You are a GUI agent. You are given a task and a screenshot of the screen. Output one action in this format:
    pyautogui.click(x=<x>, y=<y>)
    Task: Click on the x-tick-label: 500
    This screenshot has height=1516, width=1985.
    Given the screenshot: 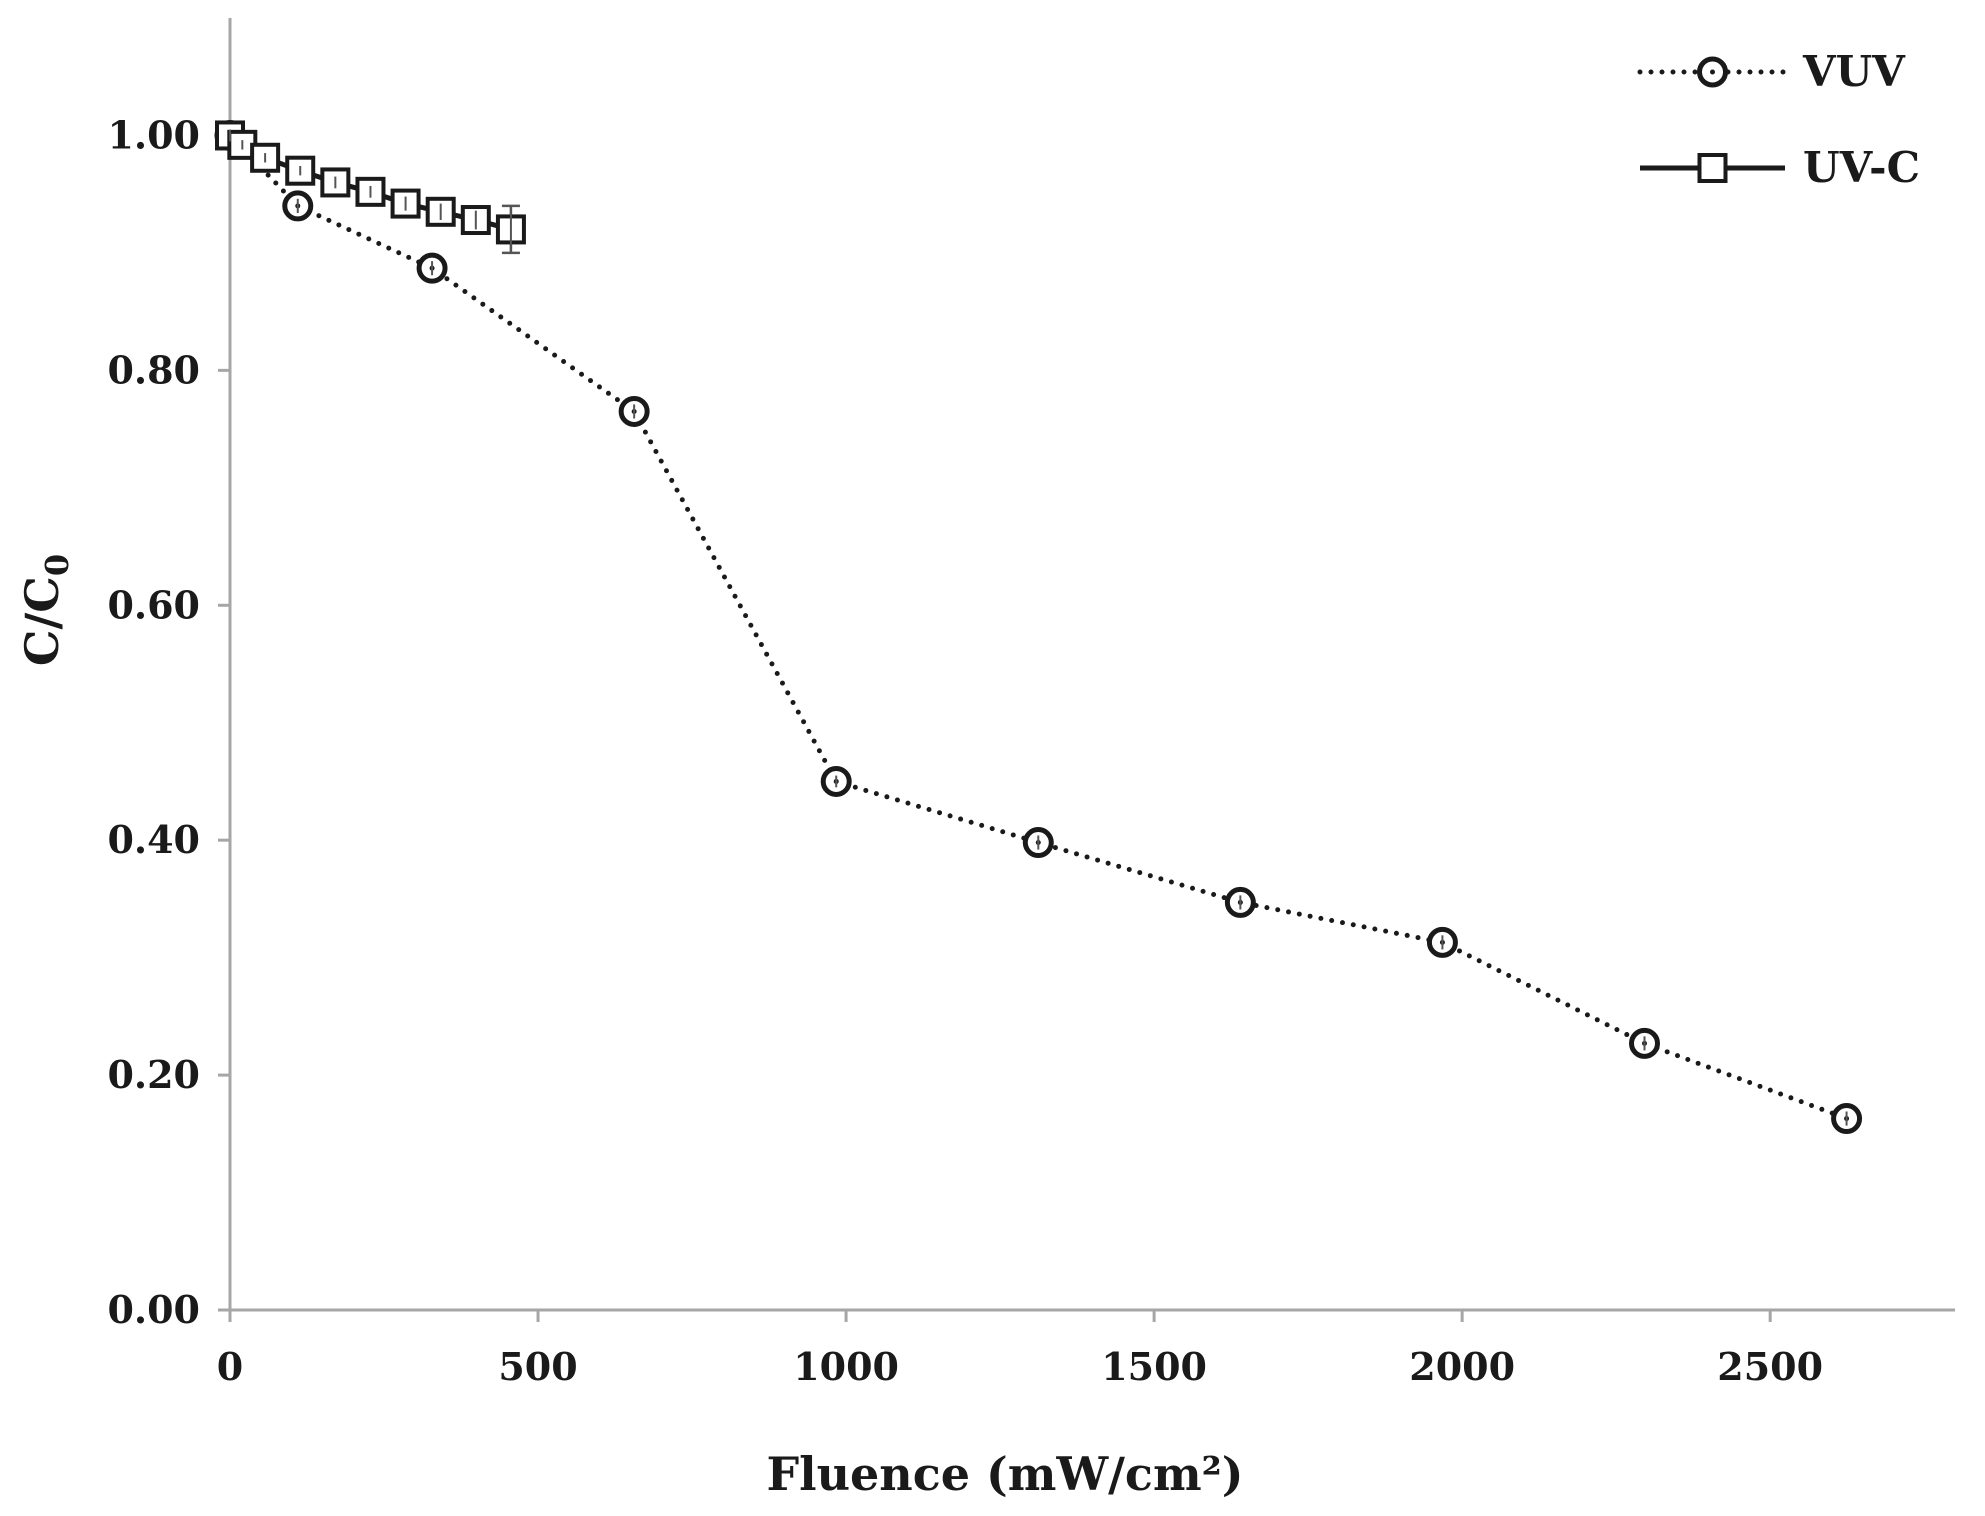 What is the action you would take?
    pyautogui.click(x=537, y=1366)
    